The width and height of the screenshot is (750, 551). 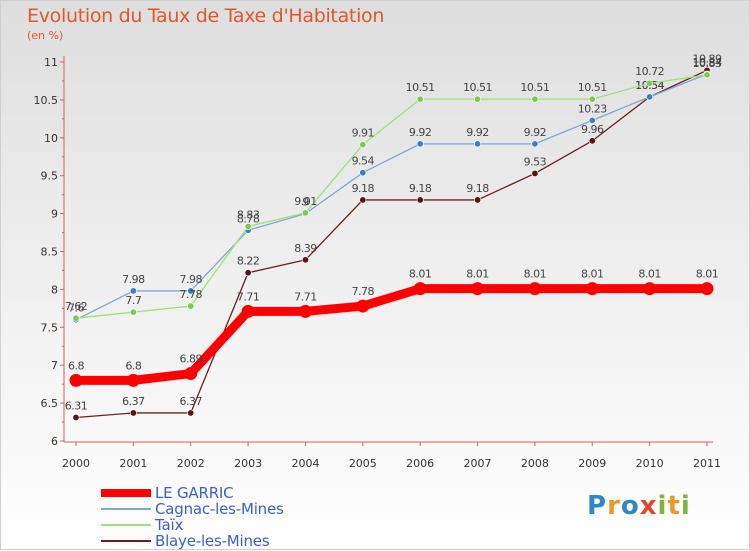 I want to click on y-tick-label: 11, so click(x=51, y=62).